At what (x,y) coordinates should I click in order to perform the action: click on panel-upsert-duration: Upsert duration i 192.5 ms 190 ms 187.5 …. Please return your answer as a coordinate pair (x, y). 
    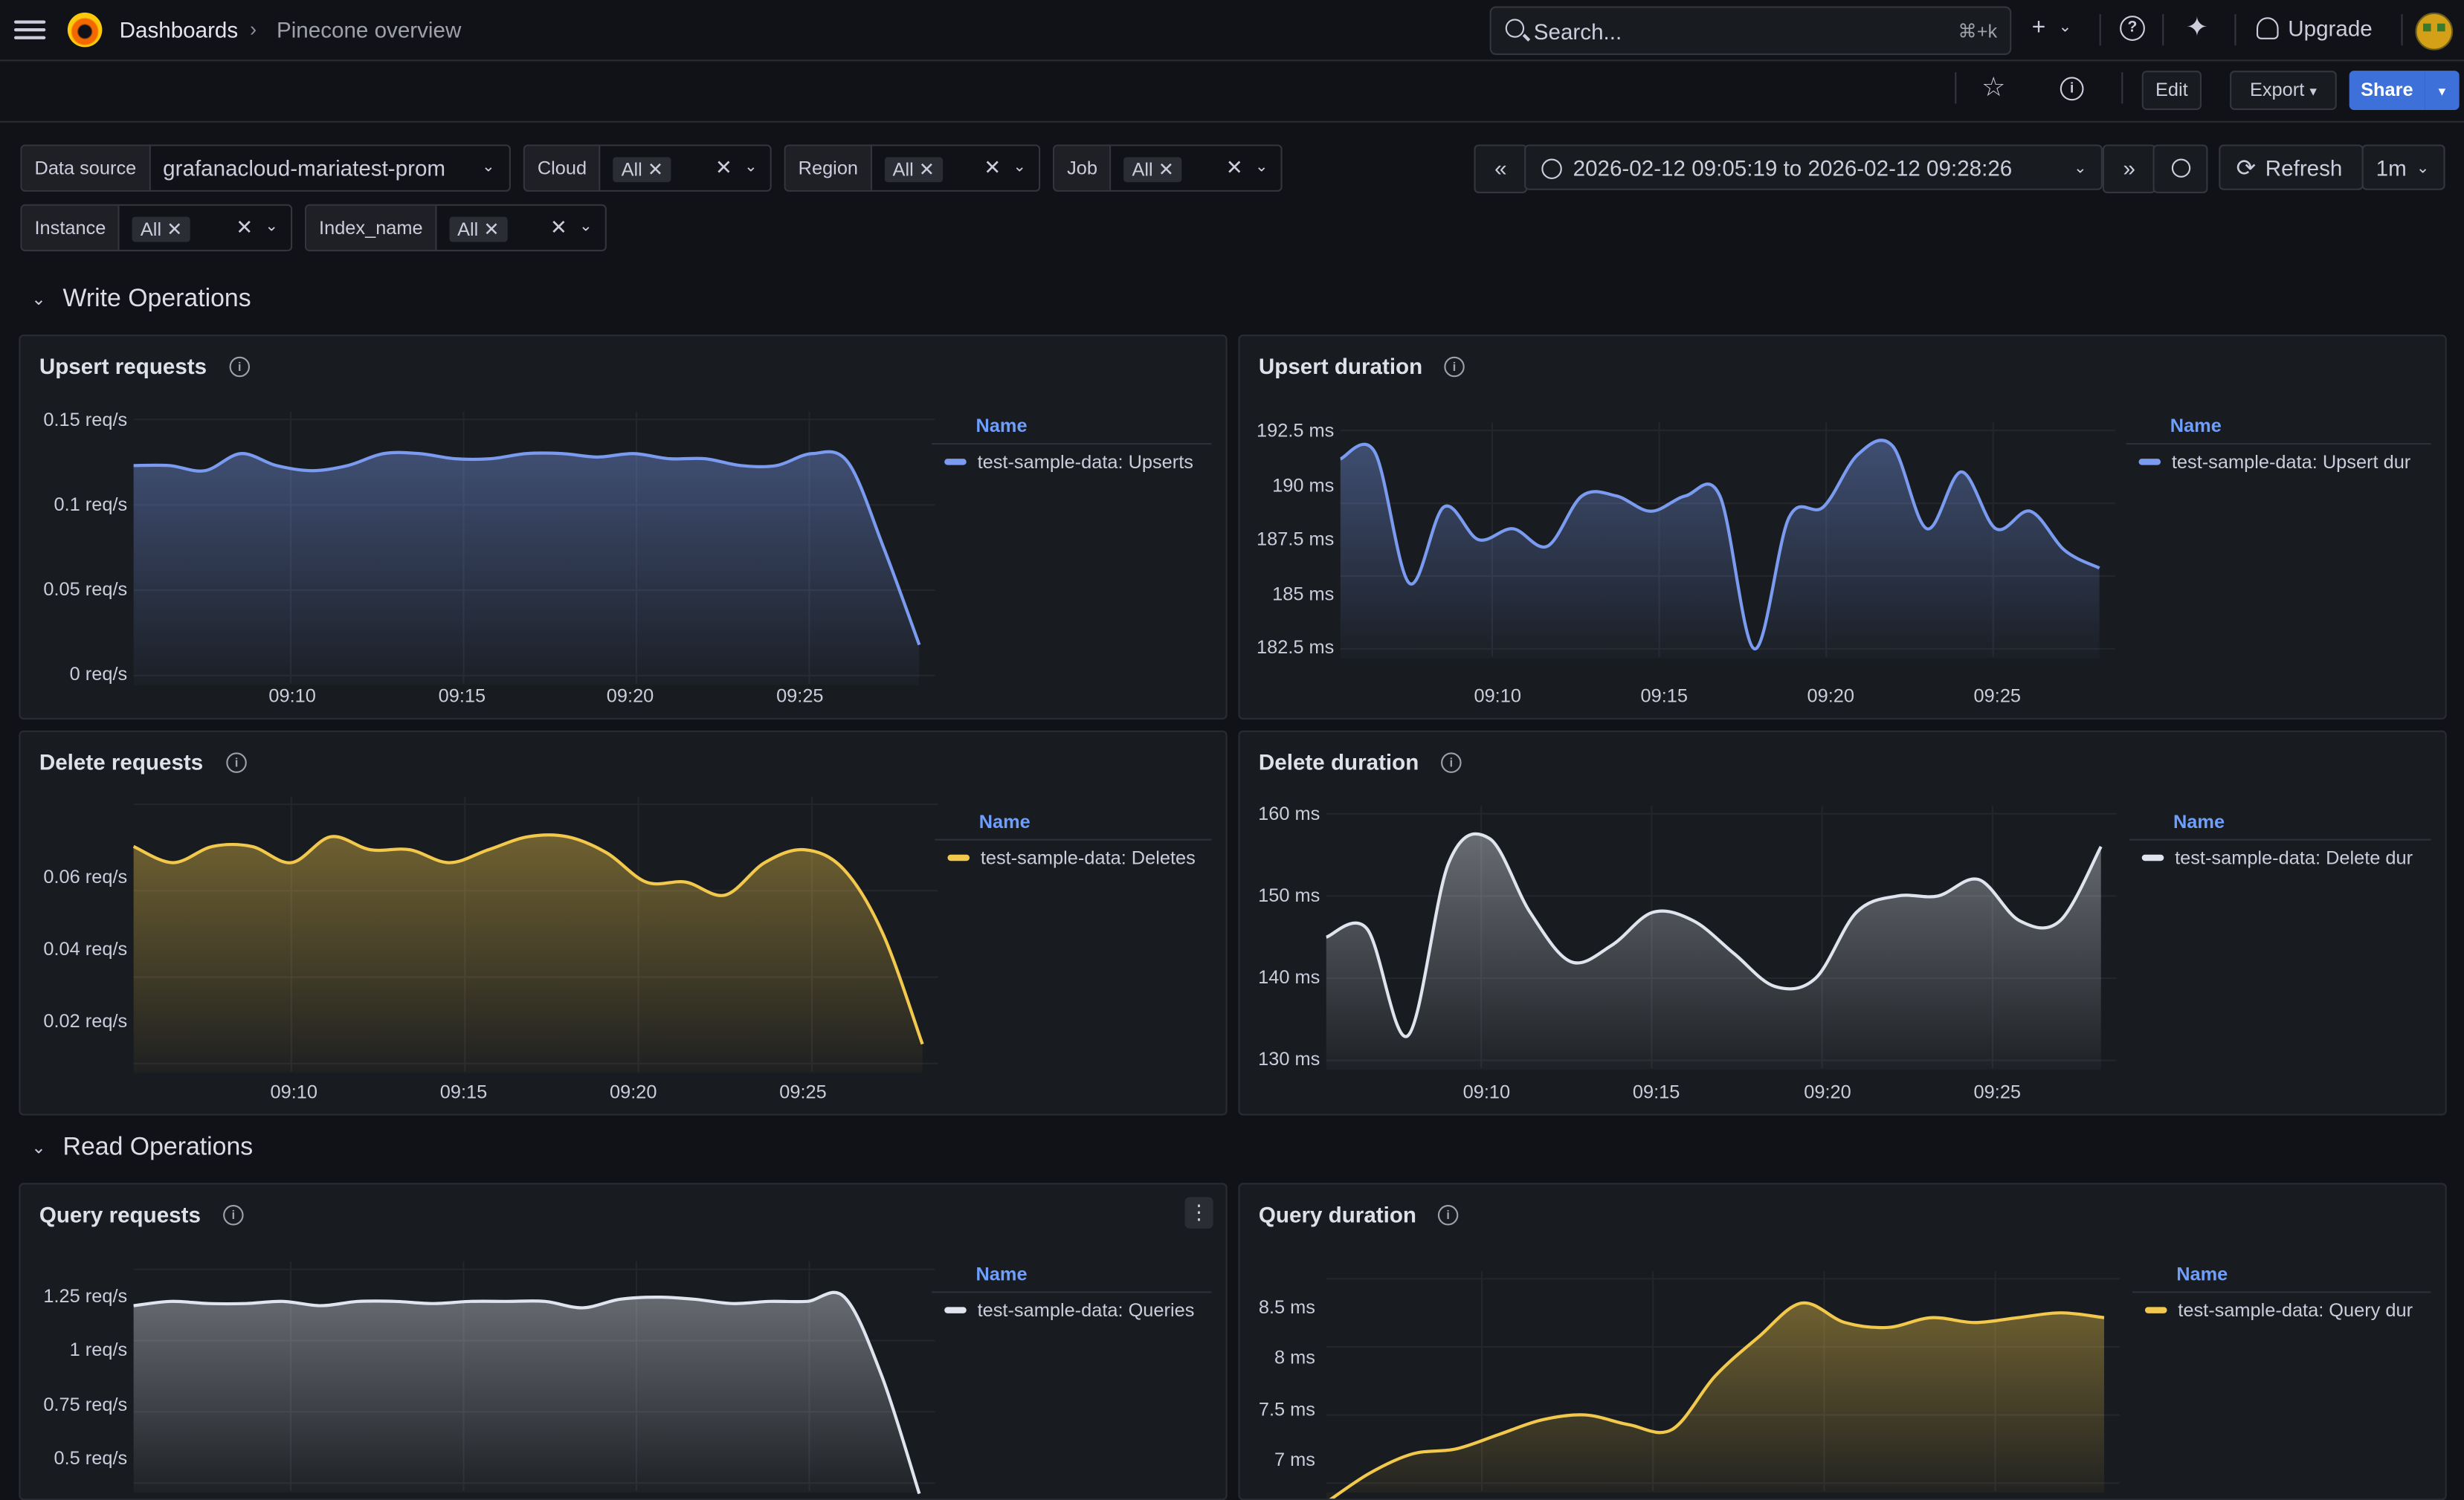
    Looking at the image, I should click on (1843, 527).